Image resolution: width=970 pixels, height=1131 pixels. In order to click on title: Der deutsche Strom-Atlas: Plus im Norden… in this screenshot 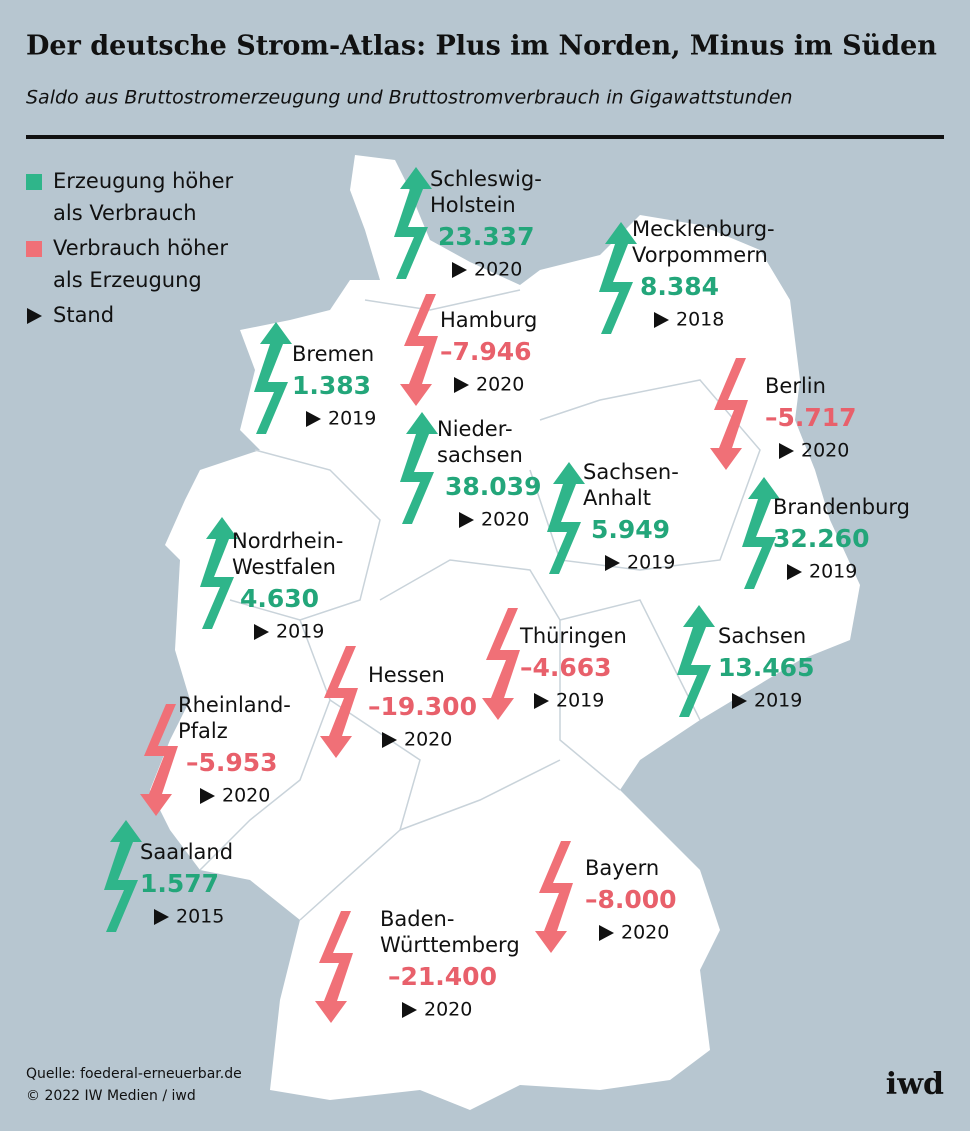, I will do `click(481, 46)`.